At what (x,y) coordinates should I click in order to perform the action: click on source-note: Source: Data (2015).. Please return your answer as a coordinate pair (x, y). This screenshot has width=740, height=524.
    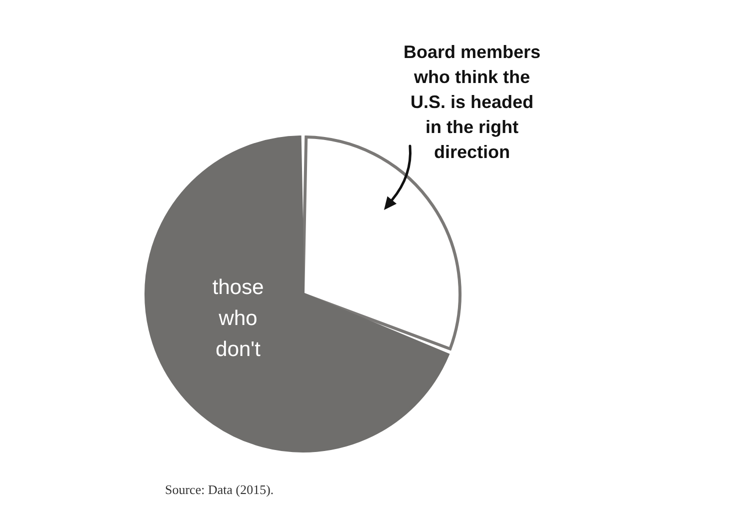
    Looking at the image, I should click on (219, 489).